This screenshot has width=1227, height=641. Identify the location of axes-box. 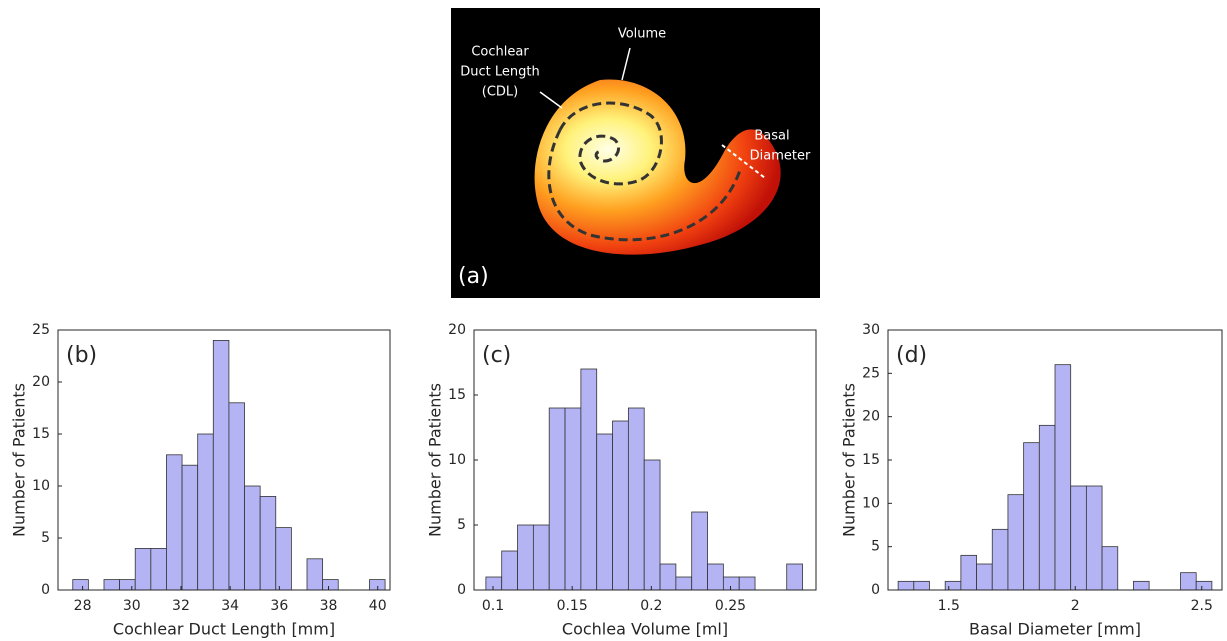
(224, 460).